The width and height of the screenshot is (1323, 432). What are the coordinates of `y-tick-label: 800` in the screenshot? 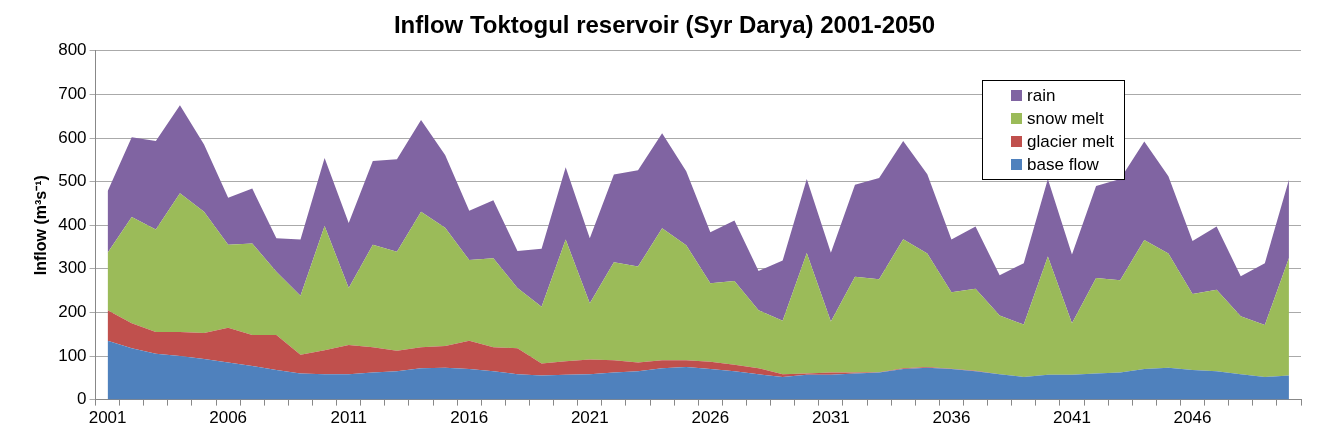 It's located at (72, 50).